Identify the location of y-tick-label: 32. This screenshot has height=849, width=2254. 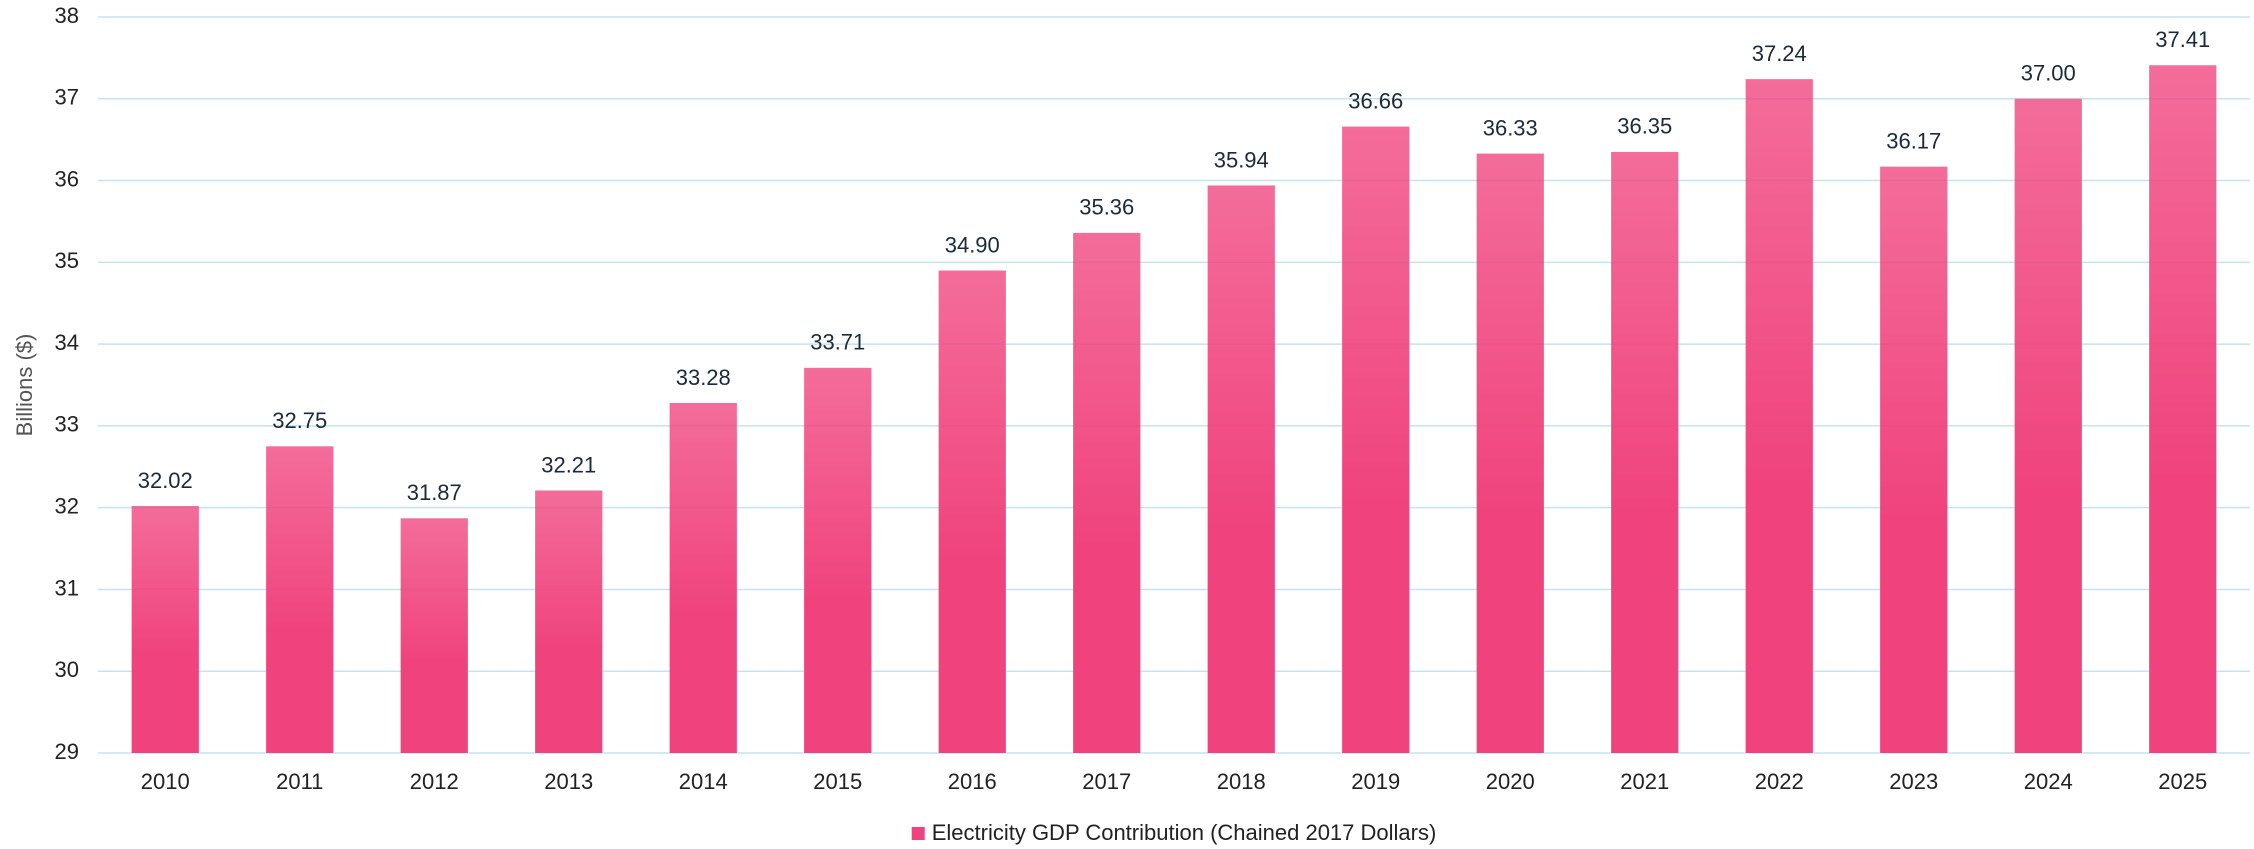
(67, 505).